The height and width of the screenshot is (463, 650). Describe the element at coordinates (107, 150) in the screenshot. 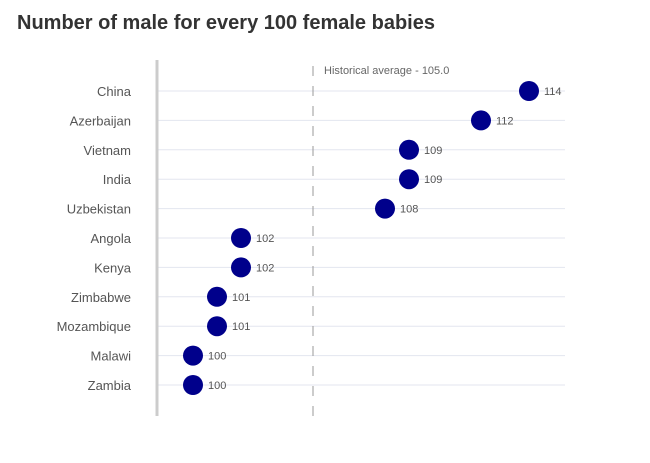

I see `category-label: Vietnam` at that location.